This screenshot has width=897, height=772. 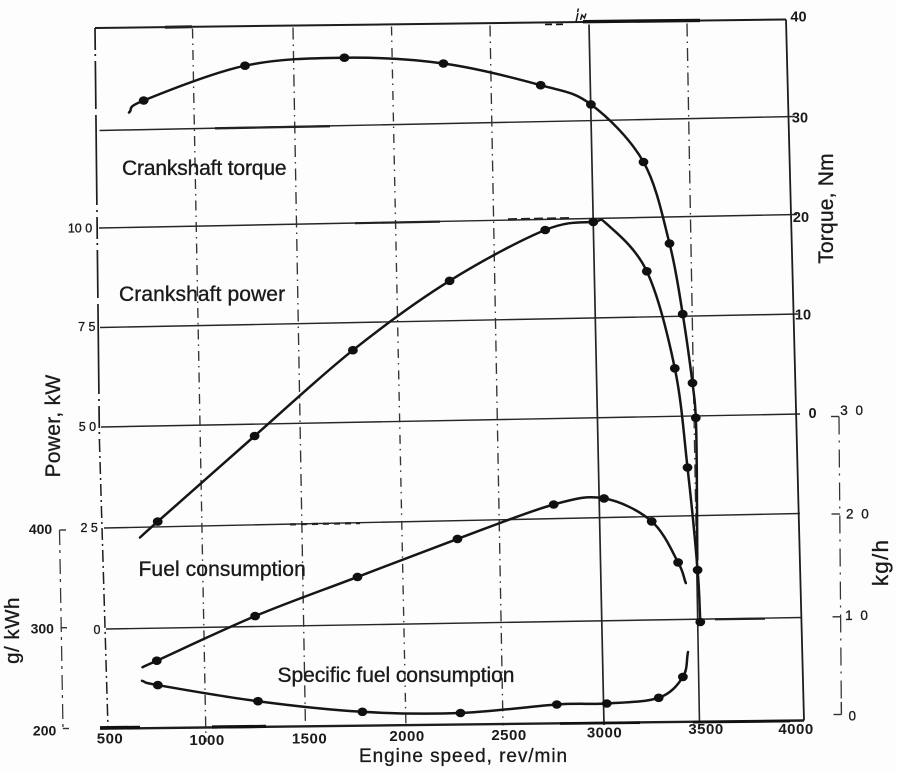 I want to click on svg-text: 2 0, so click(x=858, y=514).